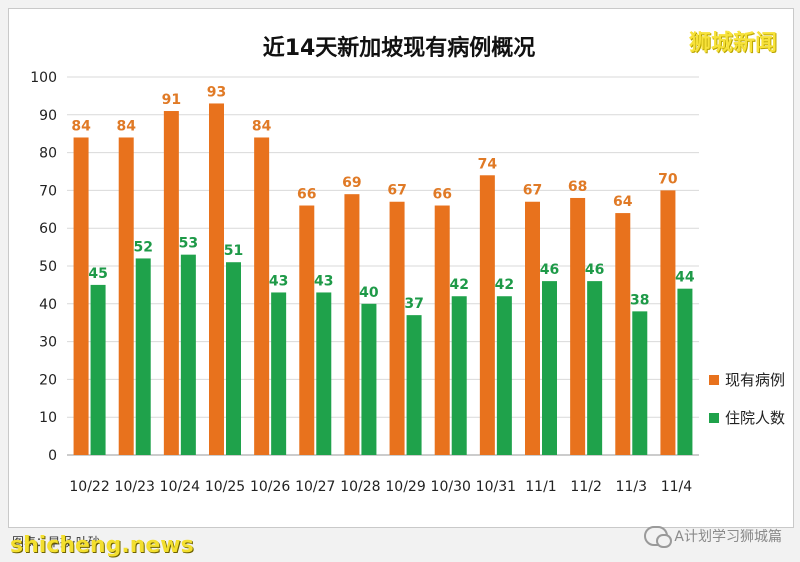 This screenshot has width=800, height=562. Describe the element at coordinates (142, 247) in the screenshot. I see `data-label-hospitalised: 52` at that location.